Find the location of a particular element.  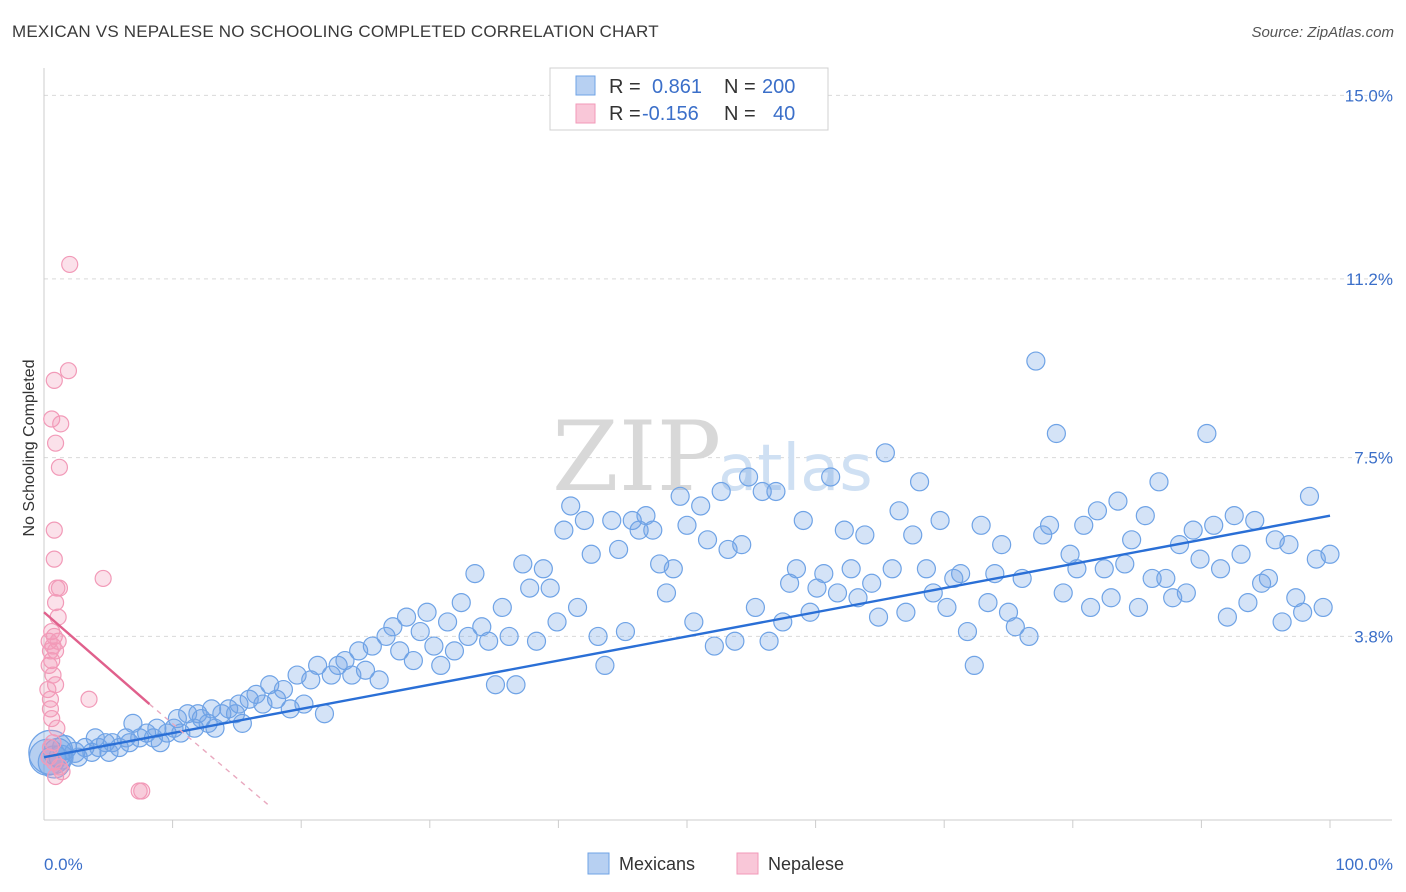

nepalese-points is located at coordinates (95, 527).